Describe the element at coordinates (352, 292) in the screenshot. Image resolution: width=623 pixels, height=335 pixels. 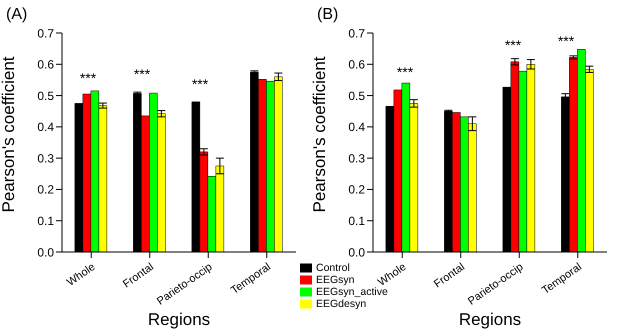
I see `legend-label: EEGsyn_active` at that location.